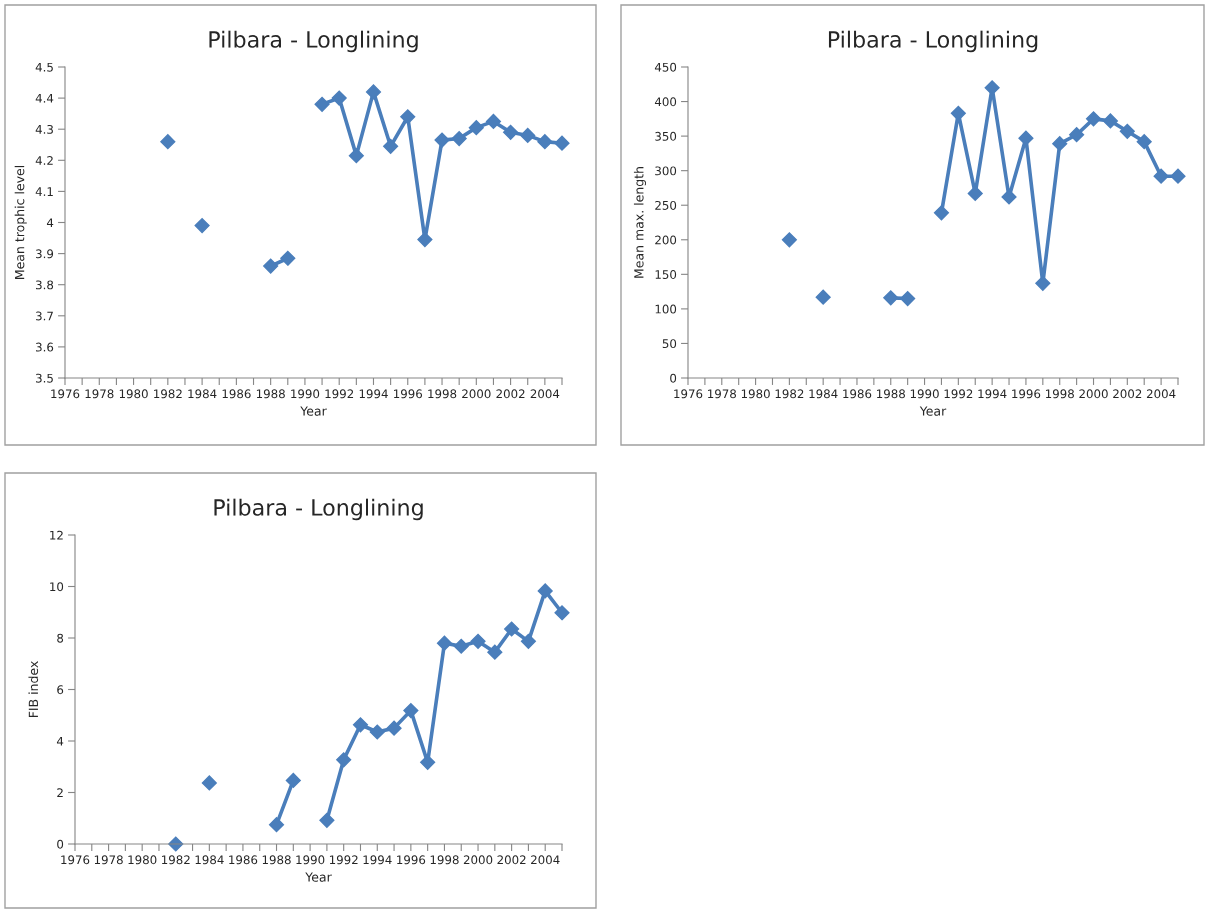  I want to click on y-tick-label: 4.2, so click(44, 160).